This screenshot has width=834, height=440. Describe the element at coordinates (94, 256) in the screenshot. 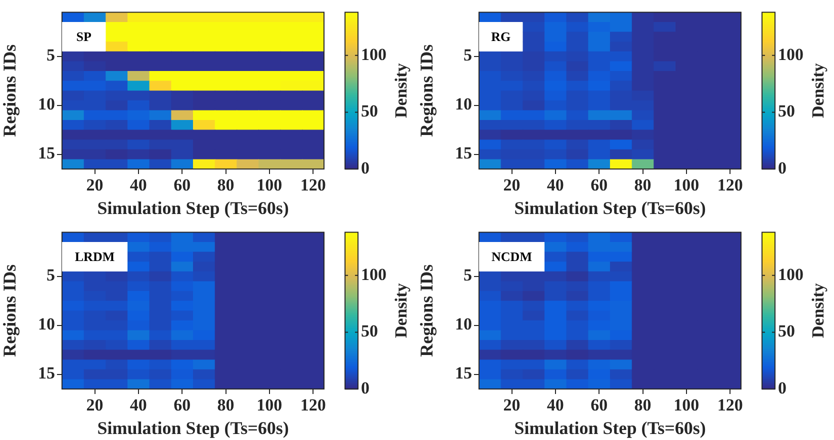

I see `annotation: LRDM` at that location.